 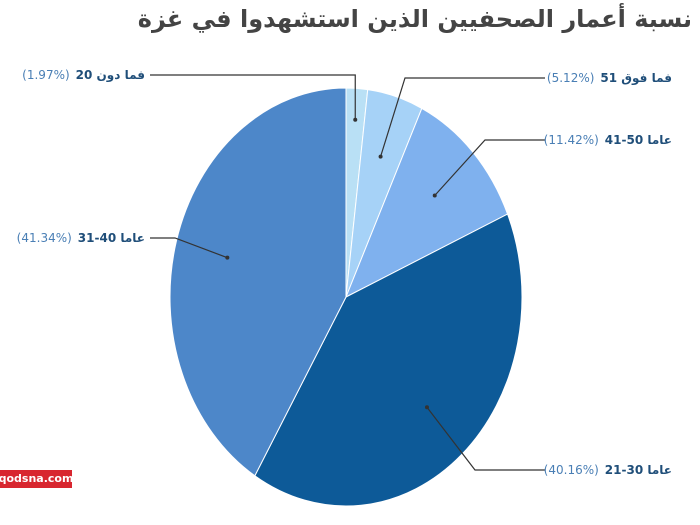 I want to click on category-label: 51 فما فوق, so click(x=636, y=78).